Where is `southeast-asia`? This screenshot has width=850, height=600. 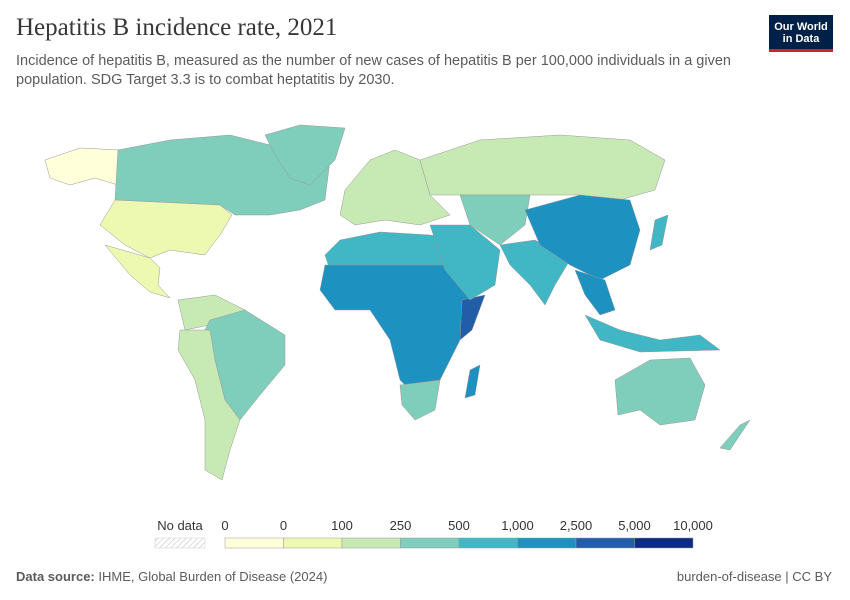 southeast-asia is located at coordinates (595, 292).